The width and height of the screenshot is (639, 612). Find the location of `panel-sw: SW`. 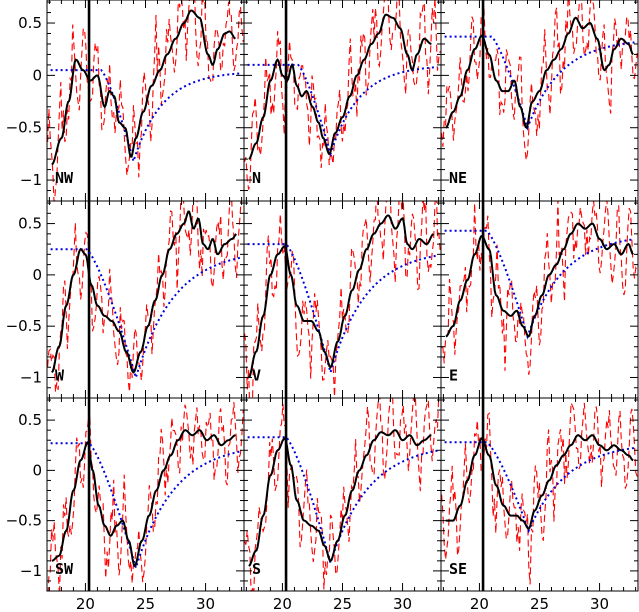

panel-sw: SW is located at coordinates (145, 494).